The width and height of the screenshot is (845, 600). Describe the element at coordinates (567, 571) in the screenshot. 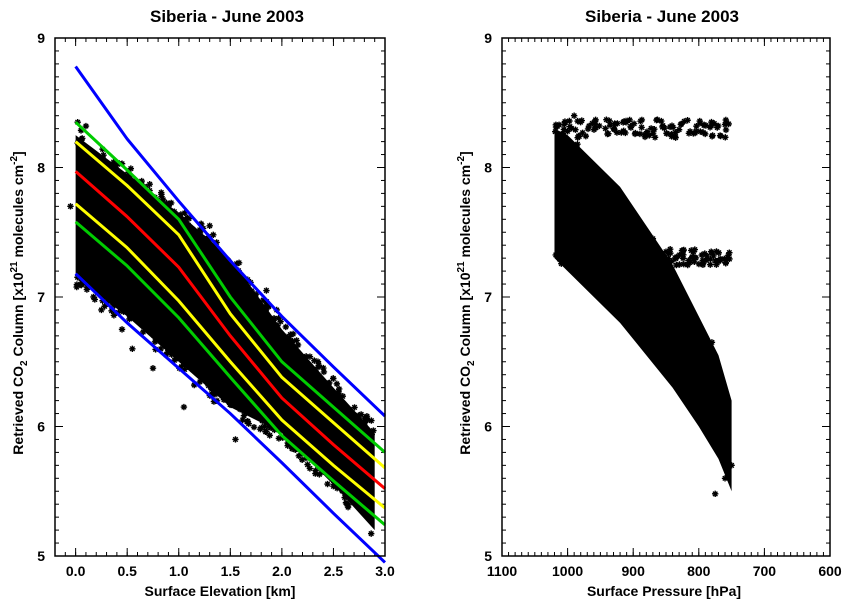

I see `x-tick-label: 1000` at that location.